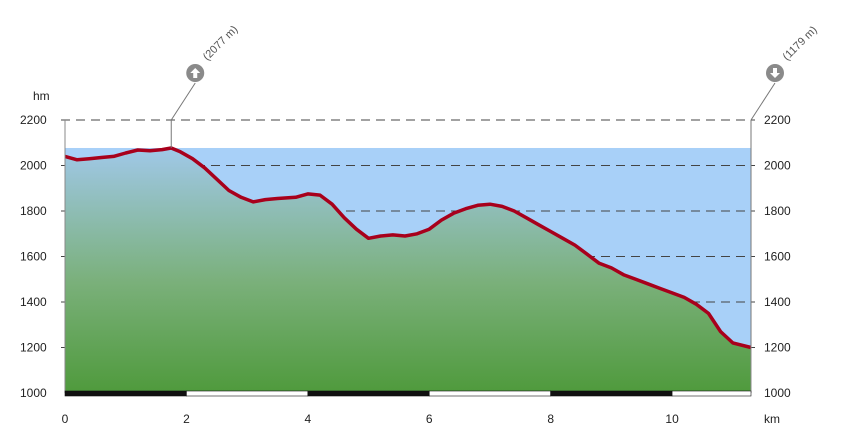 The width and height of the screenshot is (855, 435). What do you see at coordinates (763, 101) in the screenshot?
I see `min-elevation-marker-leader` at bounding box center [763, 101].